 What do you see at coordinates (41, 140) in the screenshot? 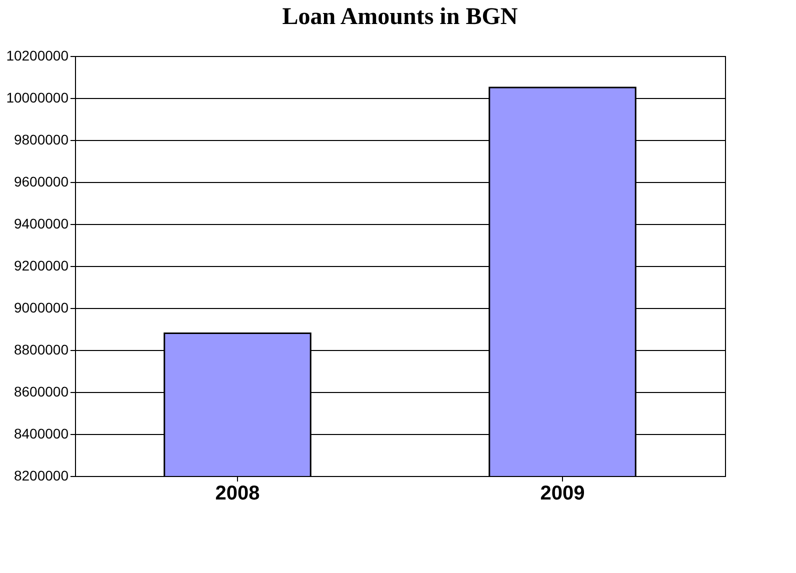
I see `y-tick-label: 9800000` at bounding box center [41, 140].